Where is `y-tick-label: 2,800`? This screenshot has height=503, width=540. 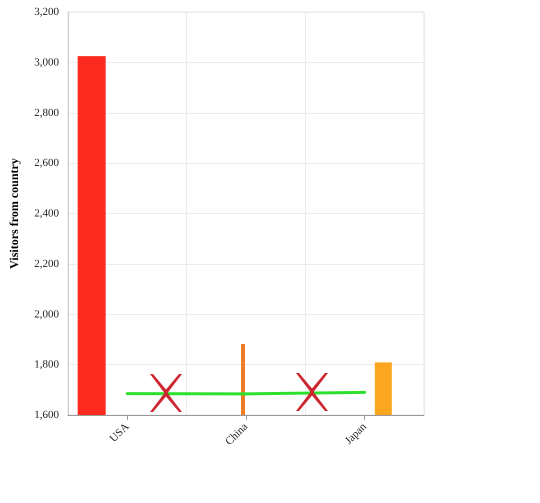
y-tick-label: 2,800 is located at coordinates (47, 112).